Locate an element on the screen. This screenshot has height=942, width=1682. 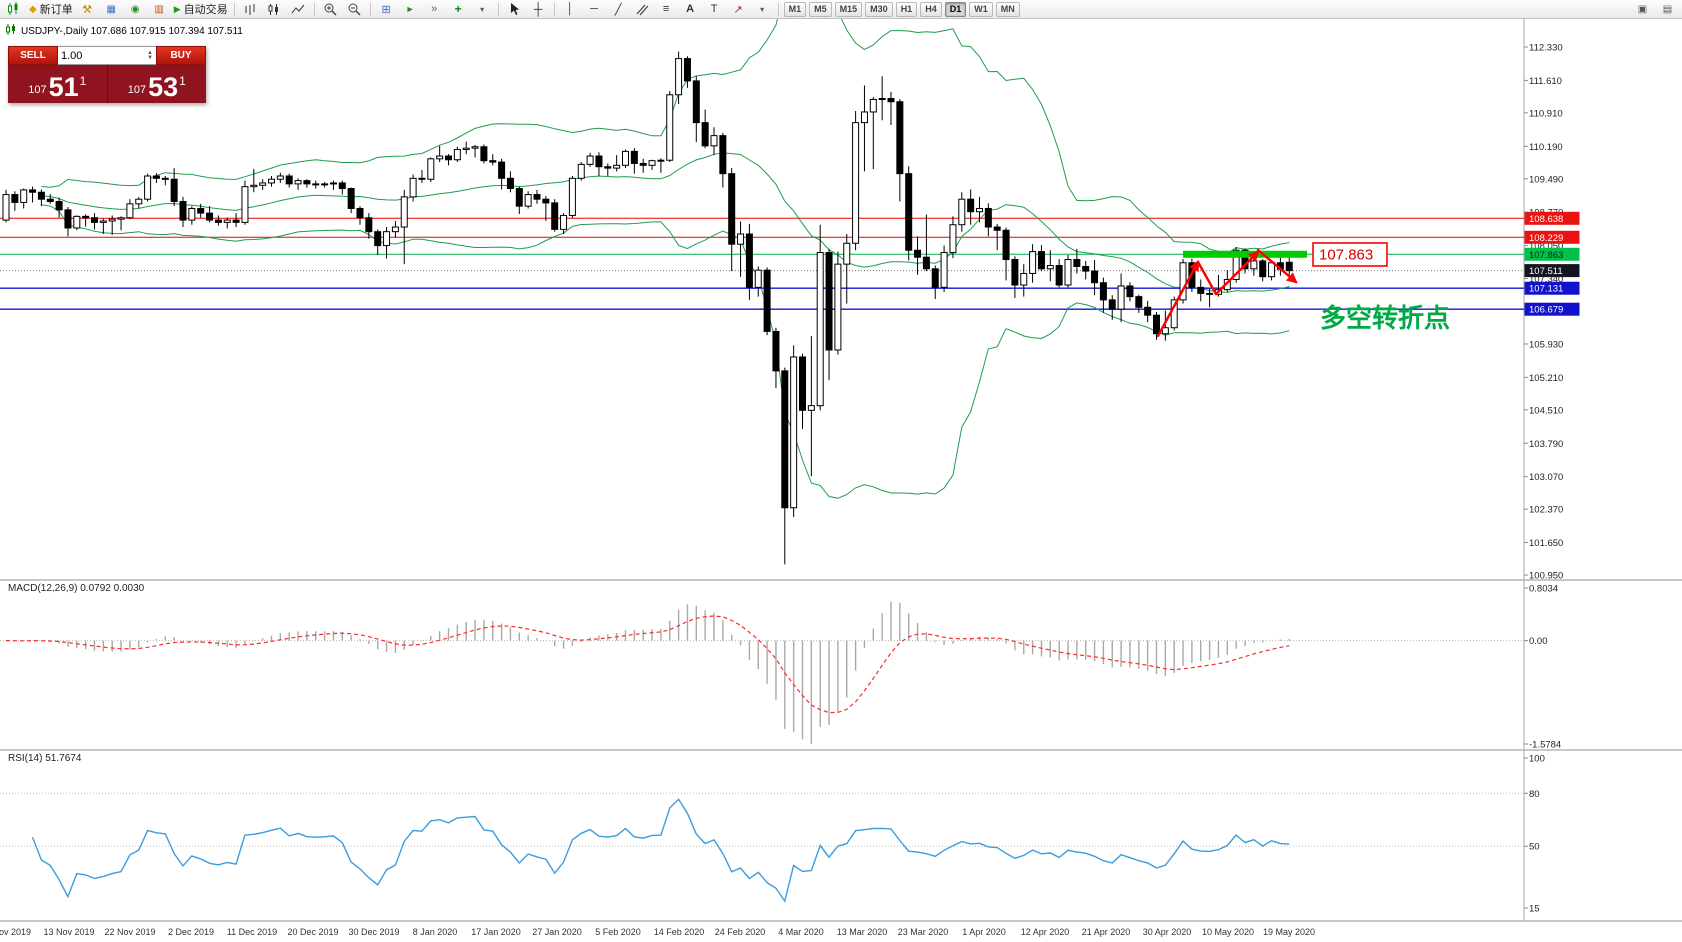
data-window-button: ▥ is located at coordinates (159, 9).